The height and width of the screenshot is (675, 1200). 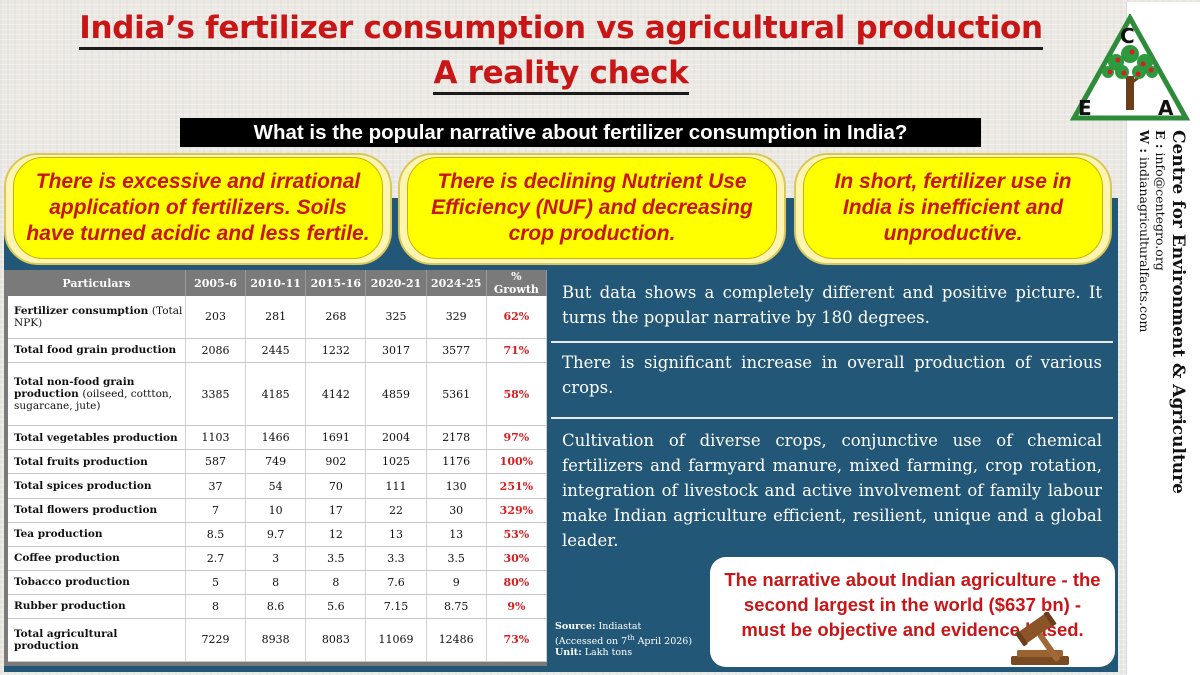 What do you see at coordinates (336, 283) in the screenshot?
I see `table-header: 2015-16` at bounding box center [336, 283].